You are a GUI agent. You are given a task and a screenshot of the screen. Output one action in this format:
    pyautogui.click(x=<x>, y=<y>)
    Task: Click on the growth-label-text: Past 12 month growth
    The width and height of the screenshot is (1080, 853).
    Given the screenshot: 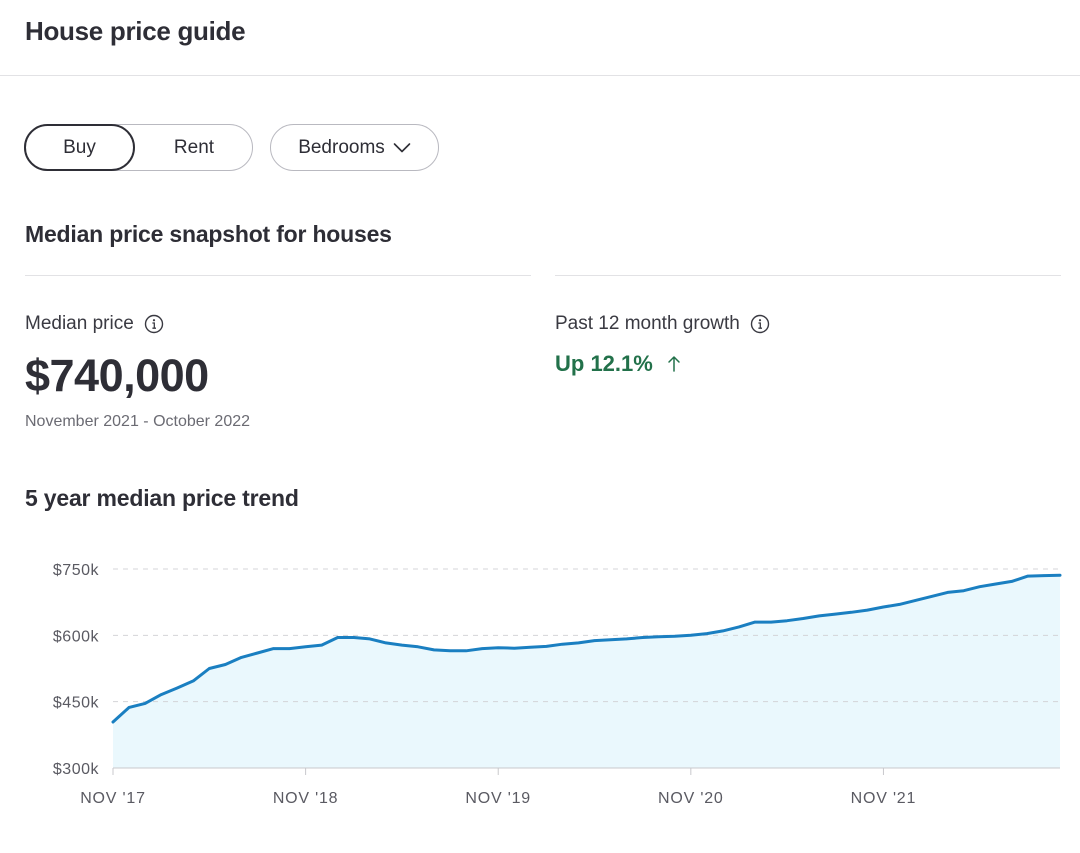 What is the action you would take?
    pyautogui.click(x=647, y=323)
    